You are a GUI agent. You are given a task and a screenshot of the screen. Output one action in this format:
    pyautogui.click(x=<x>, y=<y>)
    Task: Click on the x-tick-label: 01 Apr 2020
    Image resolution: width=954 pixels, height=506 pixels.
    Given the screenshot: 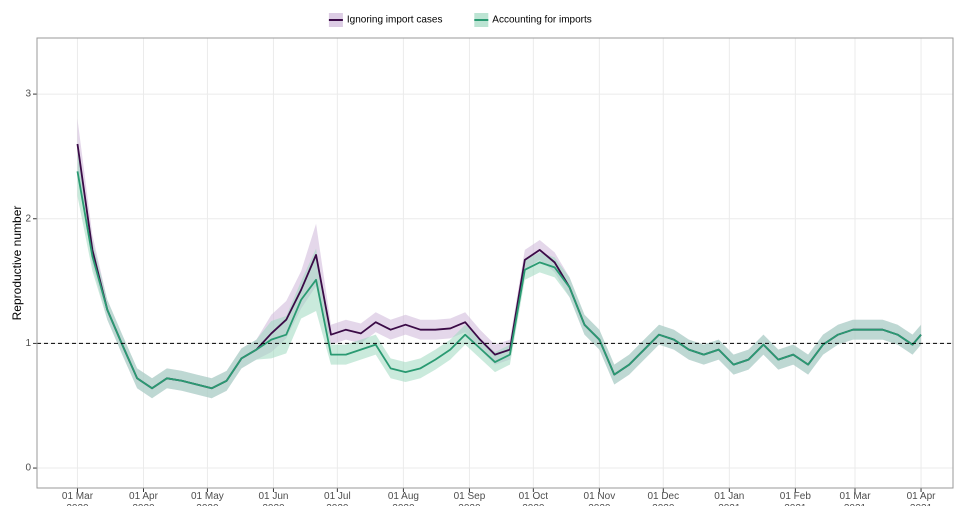 What is the action you would take?
    pyautogui.click(x=143, y=498)
    